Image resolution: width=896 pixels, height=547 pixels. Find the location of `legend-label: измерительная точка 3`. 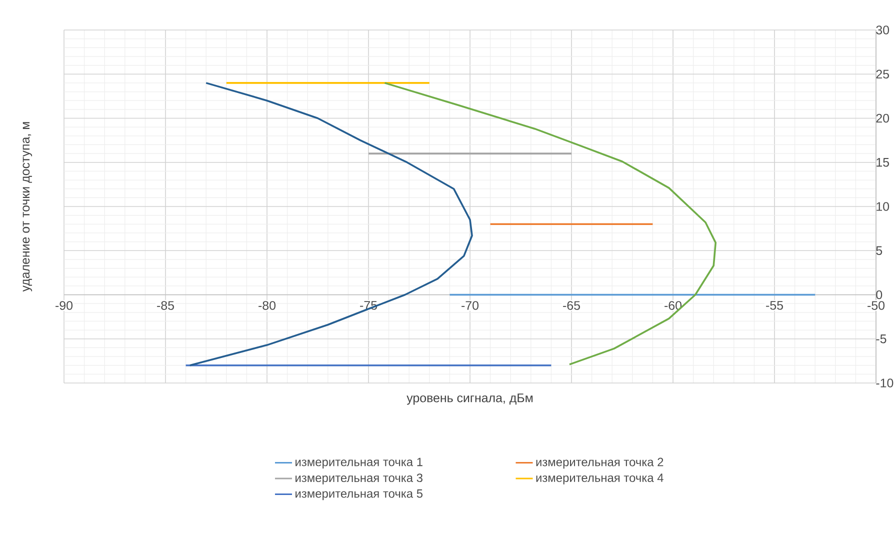

legend-label: измерительная точка 3 is located at coordinates (359, 479).